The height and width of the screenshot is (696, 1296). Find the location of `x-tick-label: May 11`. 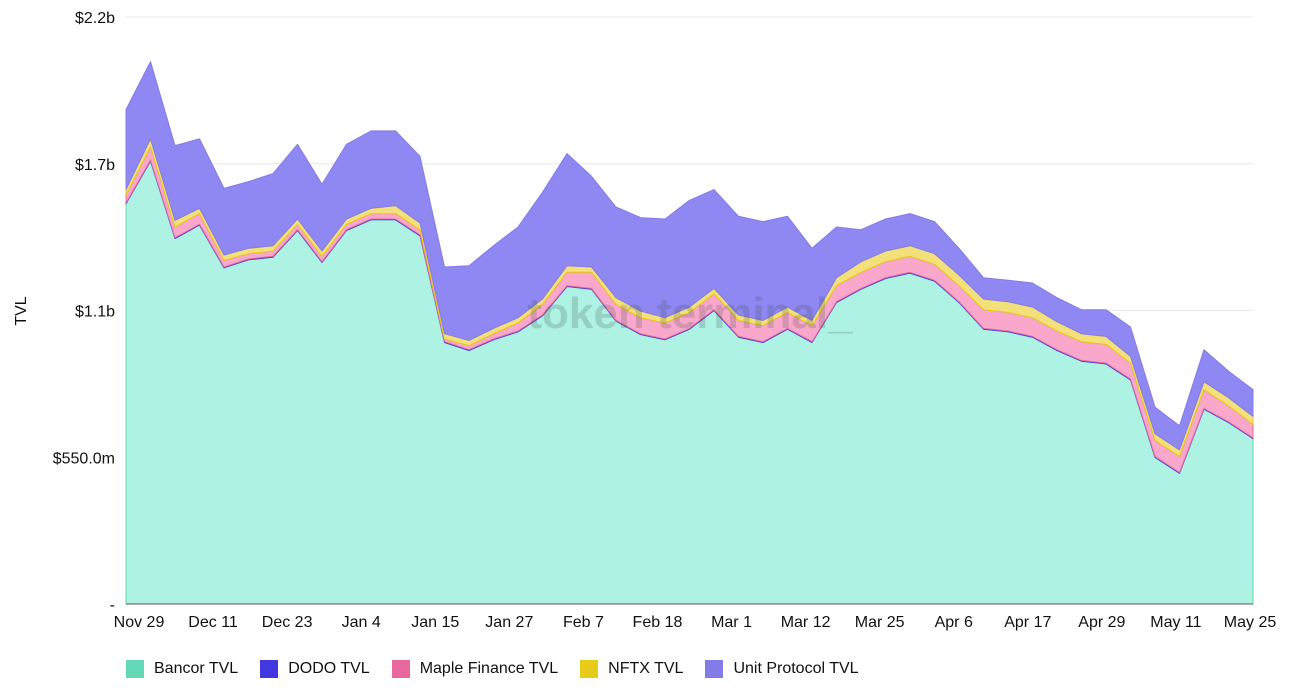

x-tick-label: May 11 is located at coordinates (1175, 622).